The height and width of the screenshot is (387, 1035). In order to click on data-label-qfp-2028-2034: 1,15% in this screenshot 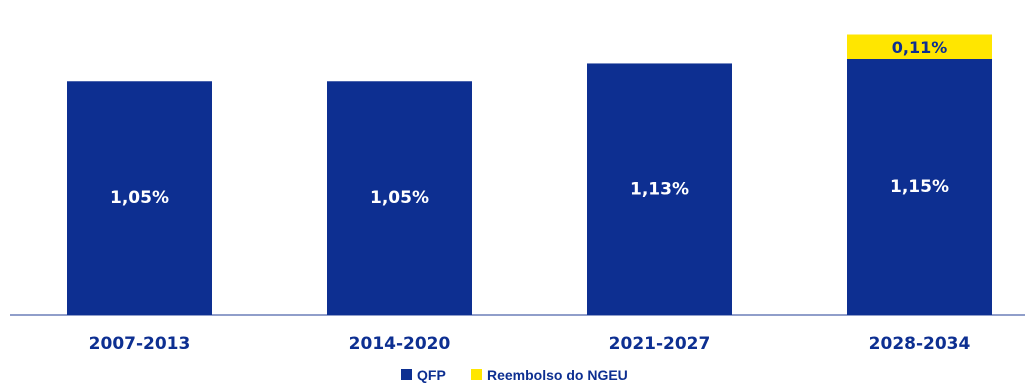, I will do `click(919, 187)`.